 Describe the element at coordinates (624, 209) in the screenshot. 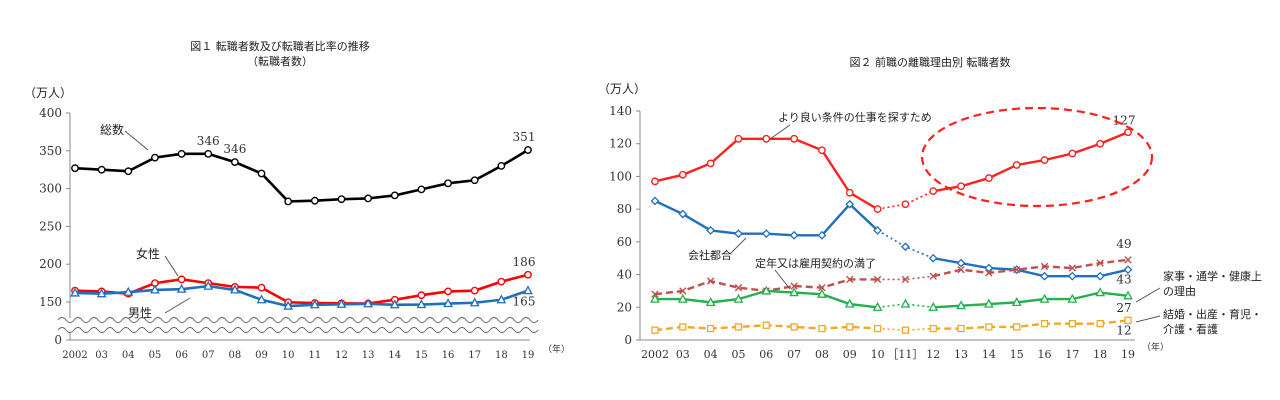

I see `figure-2-y-tick-label: 80` at that location.